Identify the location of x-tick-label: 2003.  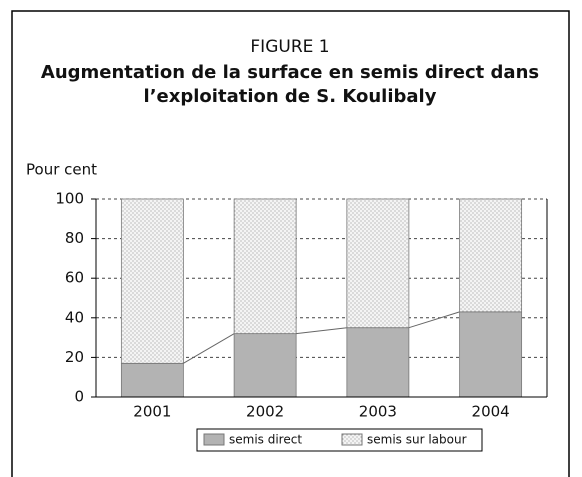
(378, 412).